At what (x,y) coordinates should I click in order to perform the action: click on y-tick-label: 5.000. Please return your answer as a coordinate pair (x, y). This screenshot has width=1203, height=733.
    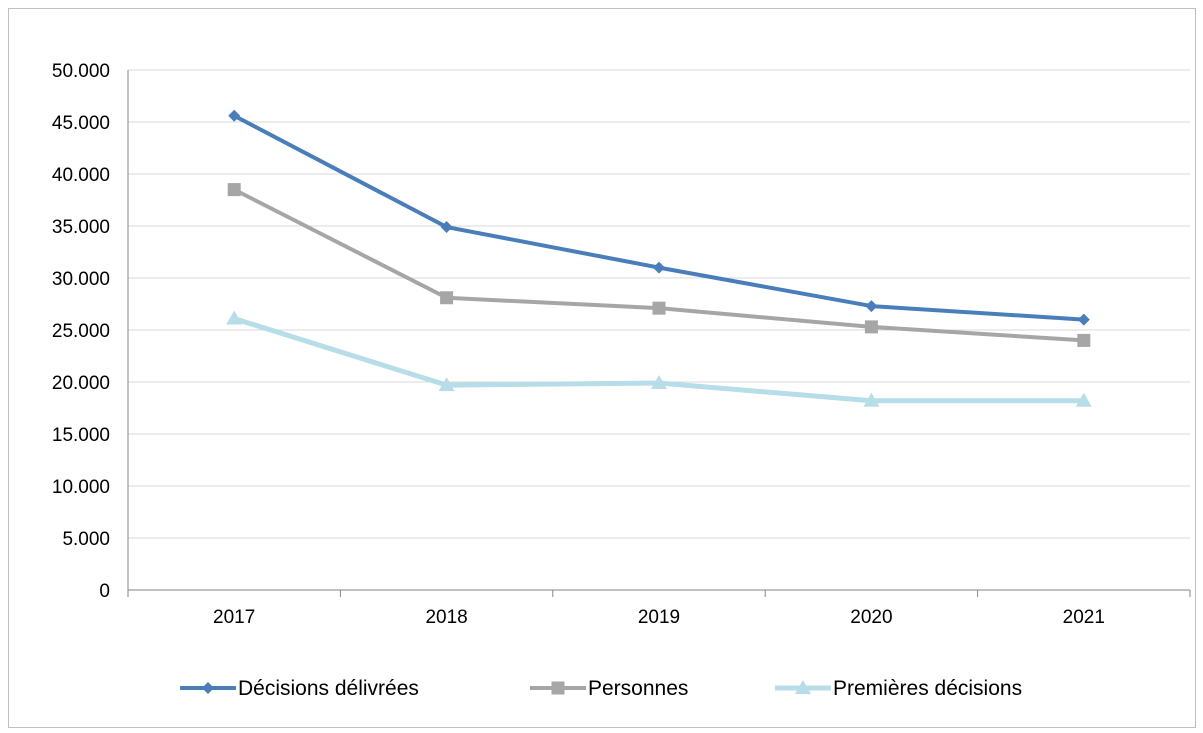
    Looking at the image, I should click on (86, 539).